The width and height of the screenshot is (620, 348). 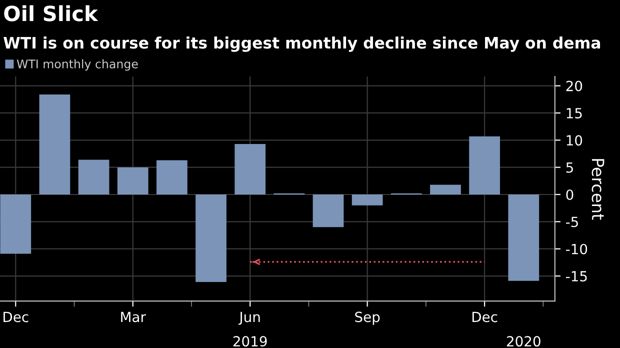 I want to click on y-tick-label: 0, so click(x=570, y=194).